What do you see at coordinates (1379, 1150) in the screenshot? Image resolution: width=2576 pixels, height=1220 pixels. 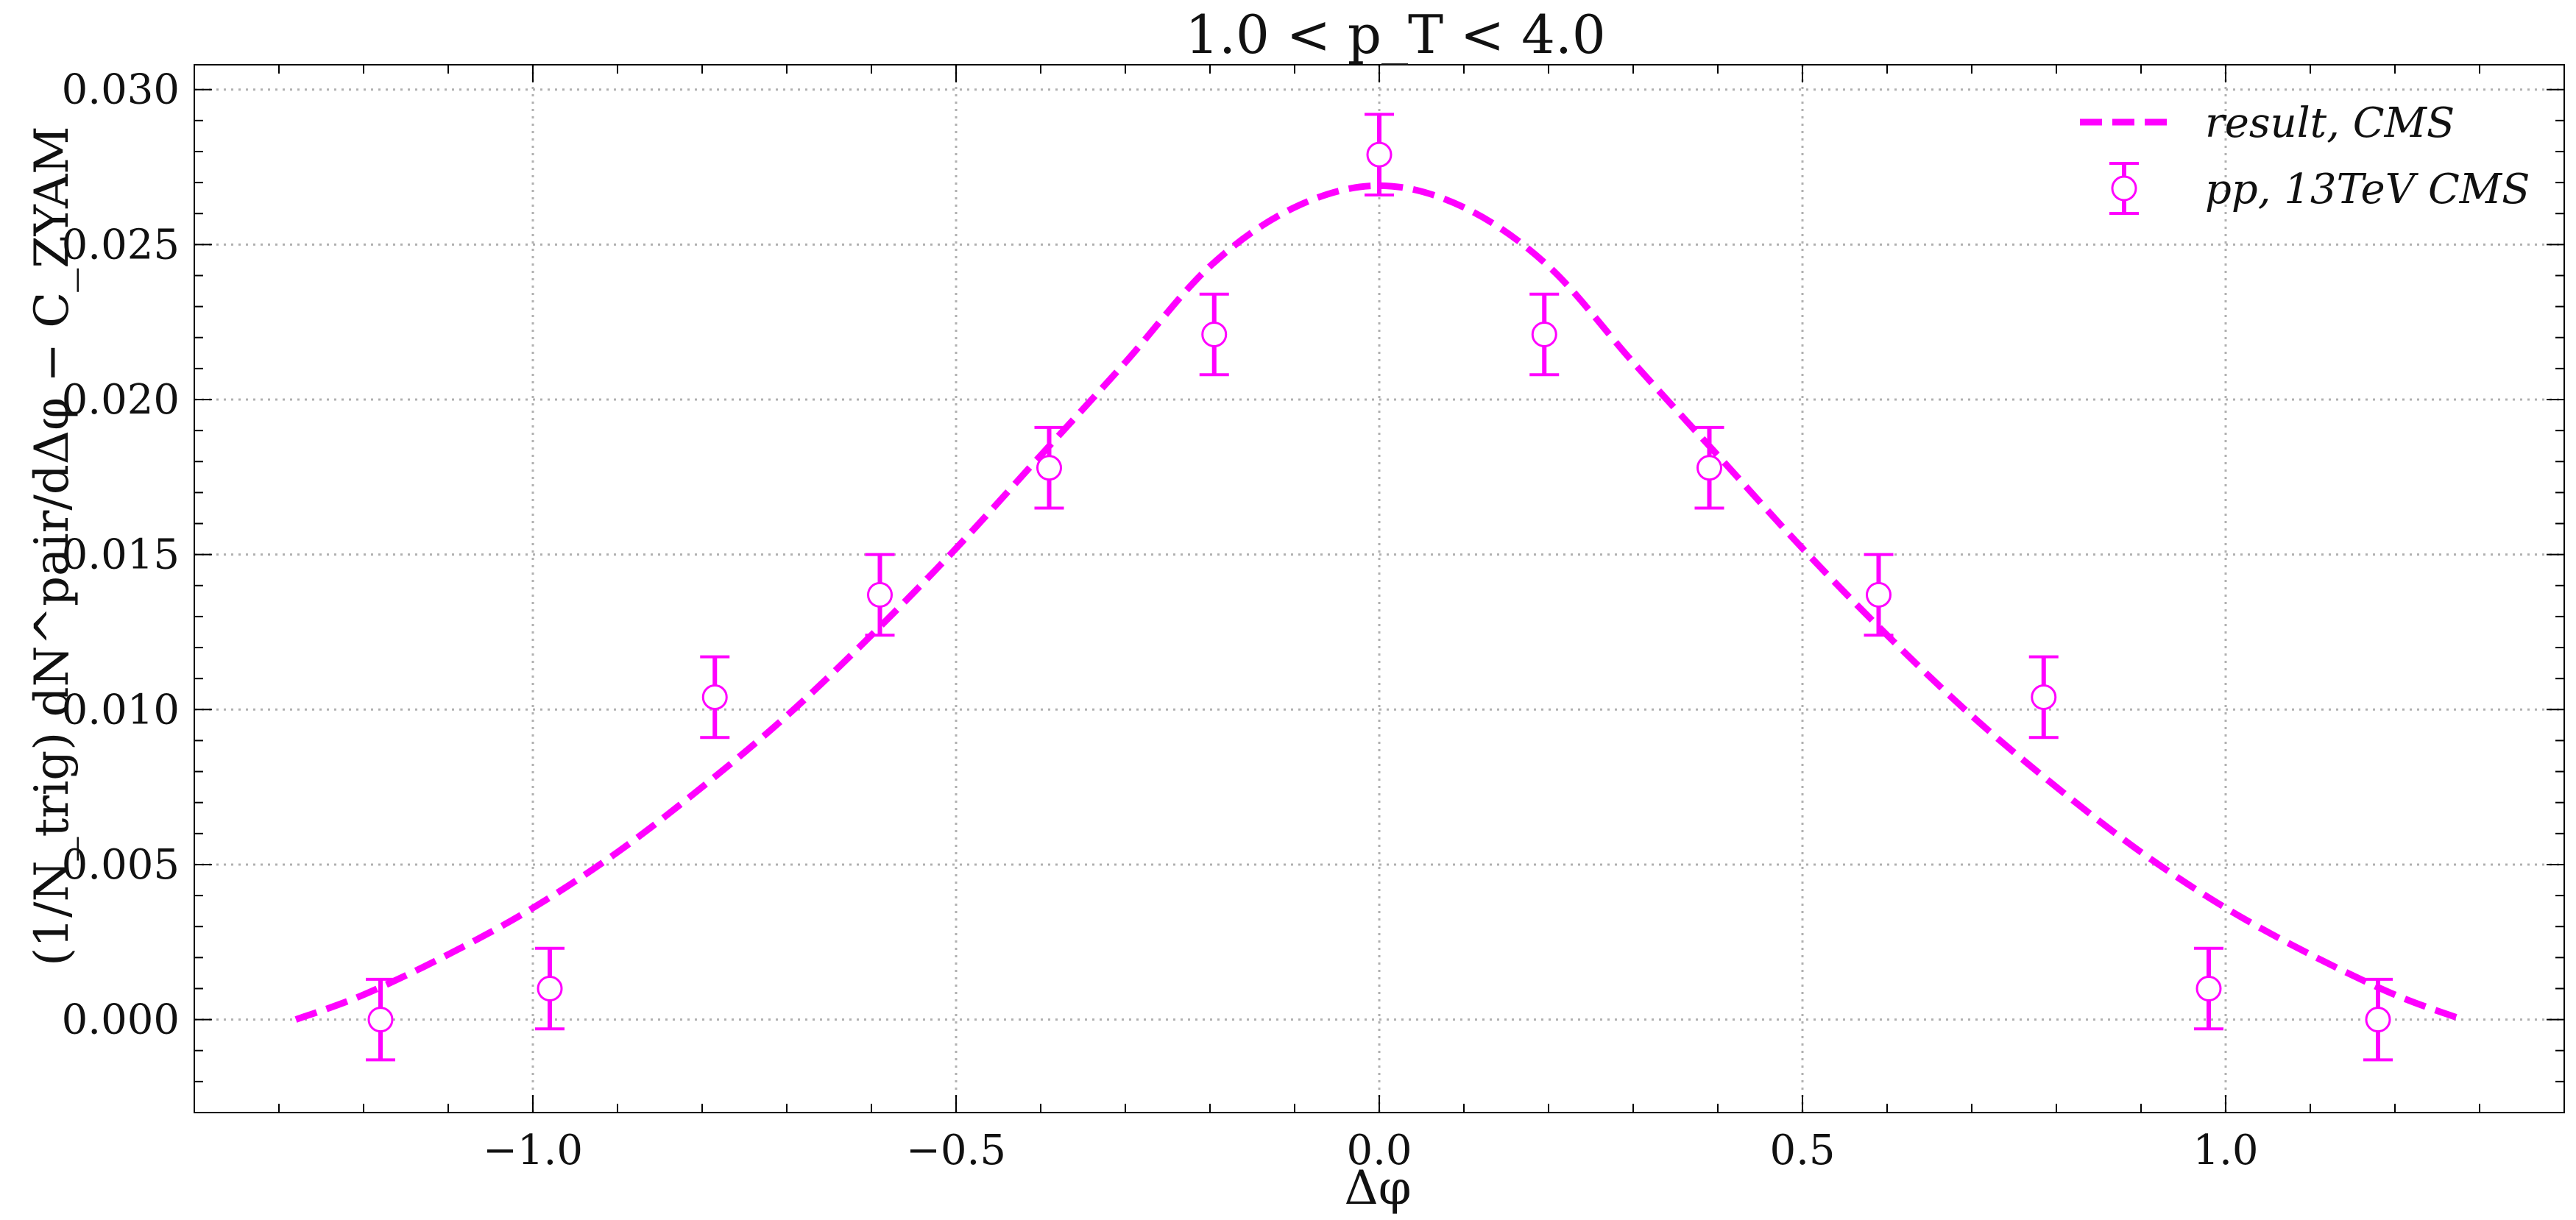 I see `x-tick-label: 0.0` at bounding box center [1379, 1150].